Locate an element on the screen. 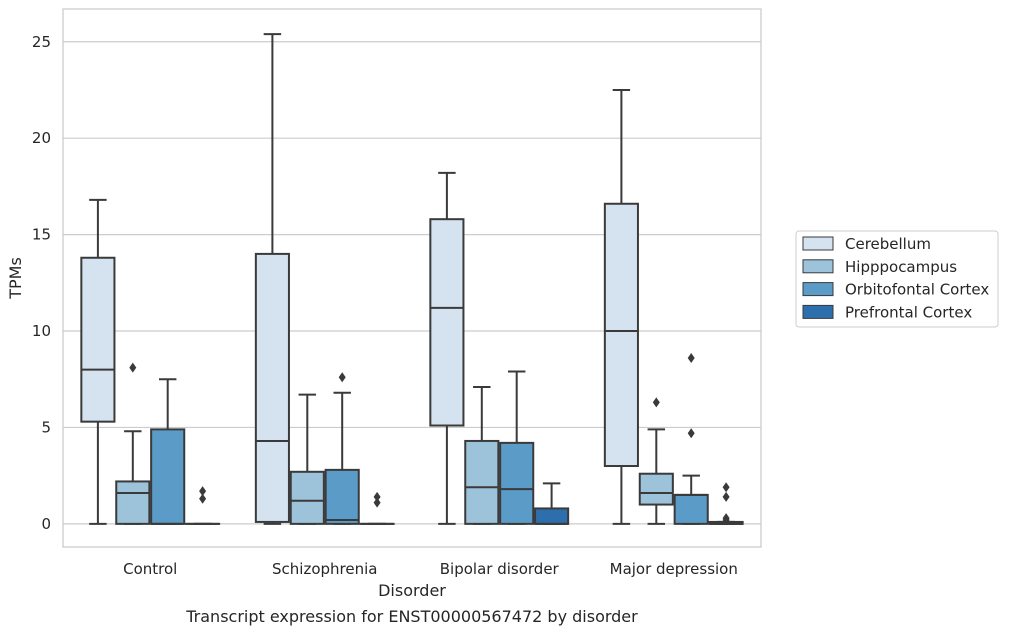 The image size is (1009, 634). y-axis-ticks: 0 5 10 15 20 25 is located at coordinates (41, 283).